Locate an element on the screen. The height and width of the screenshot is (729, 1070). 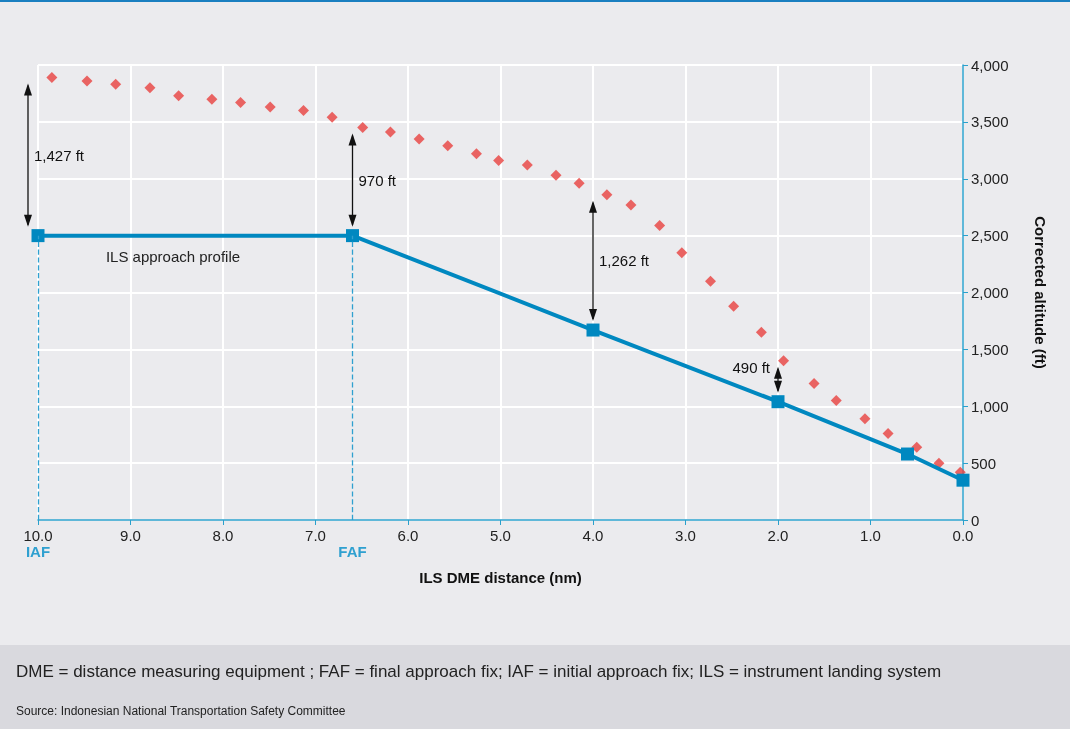
y-tick-label: 1,000 is located at coordinates (990, 406).